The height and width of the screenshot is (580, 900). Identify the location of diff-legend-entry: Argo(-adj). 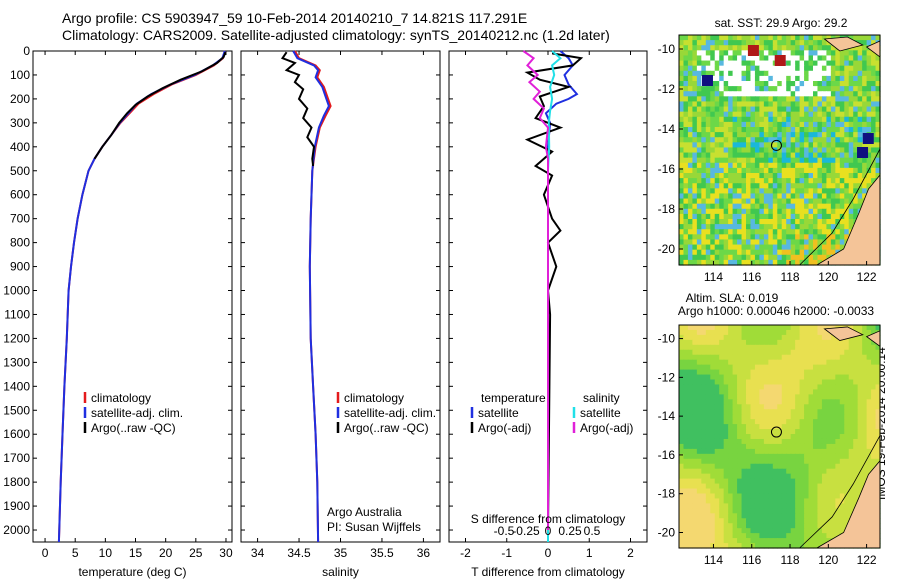
(606, 428).